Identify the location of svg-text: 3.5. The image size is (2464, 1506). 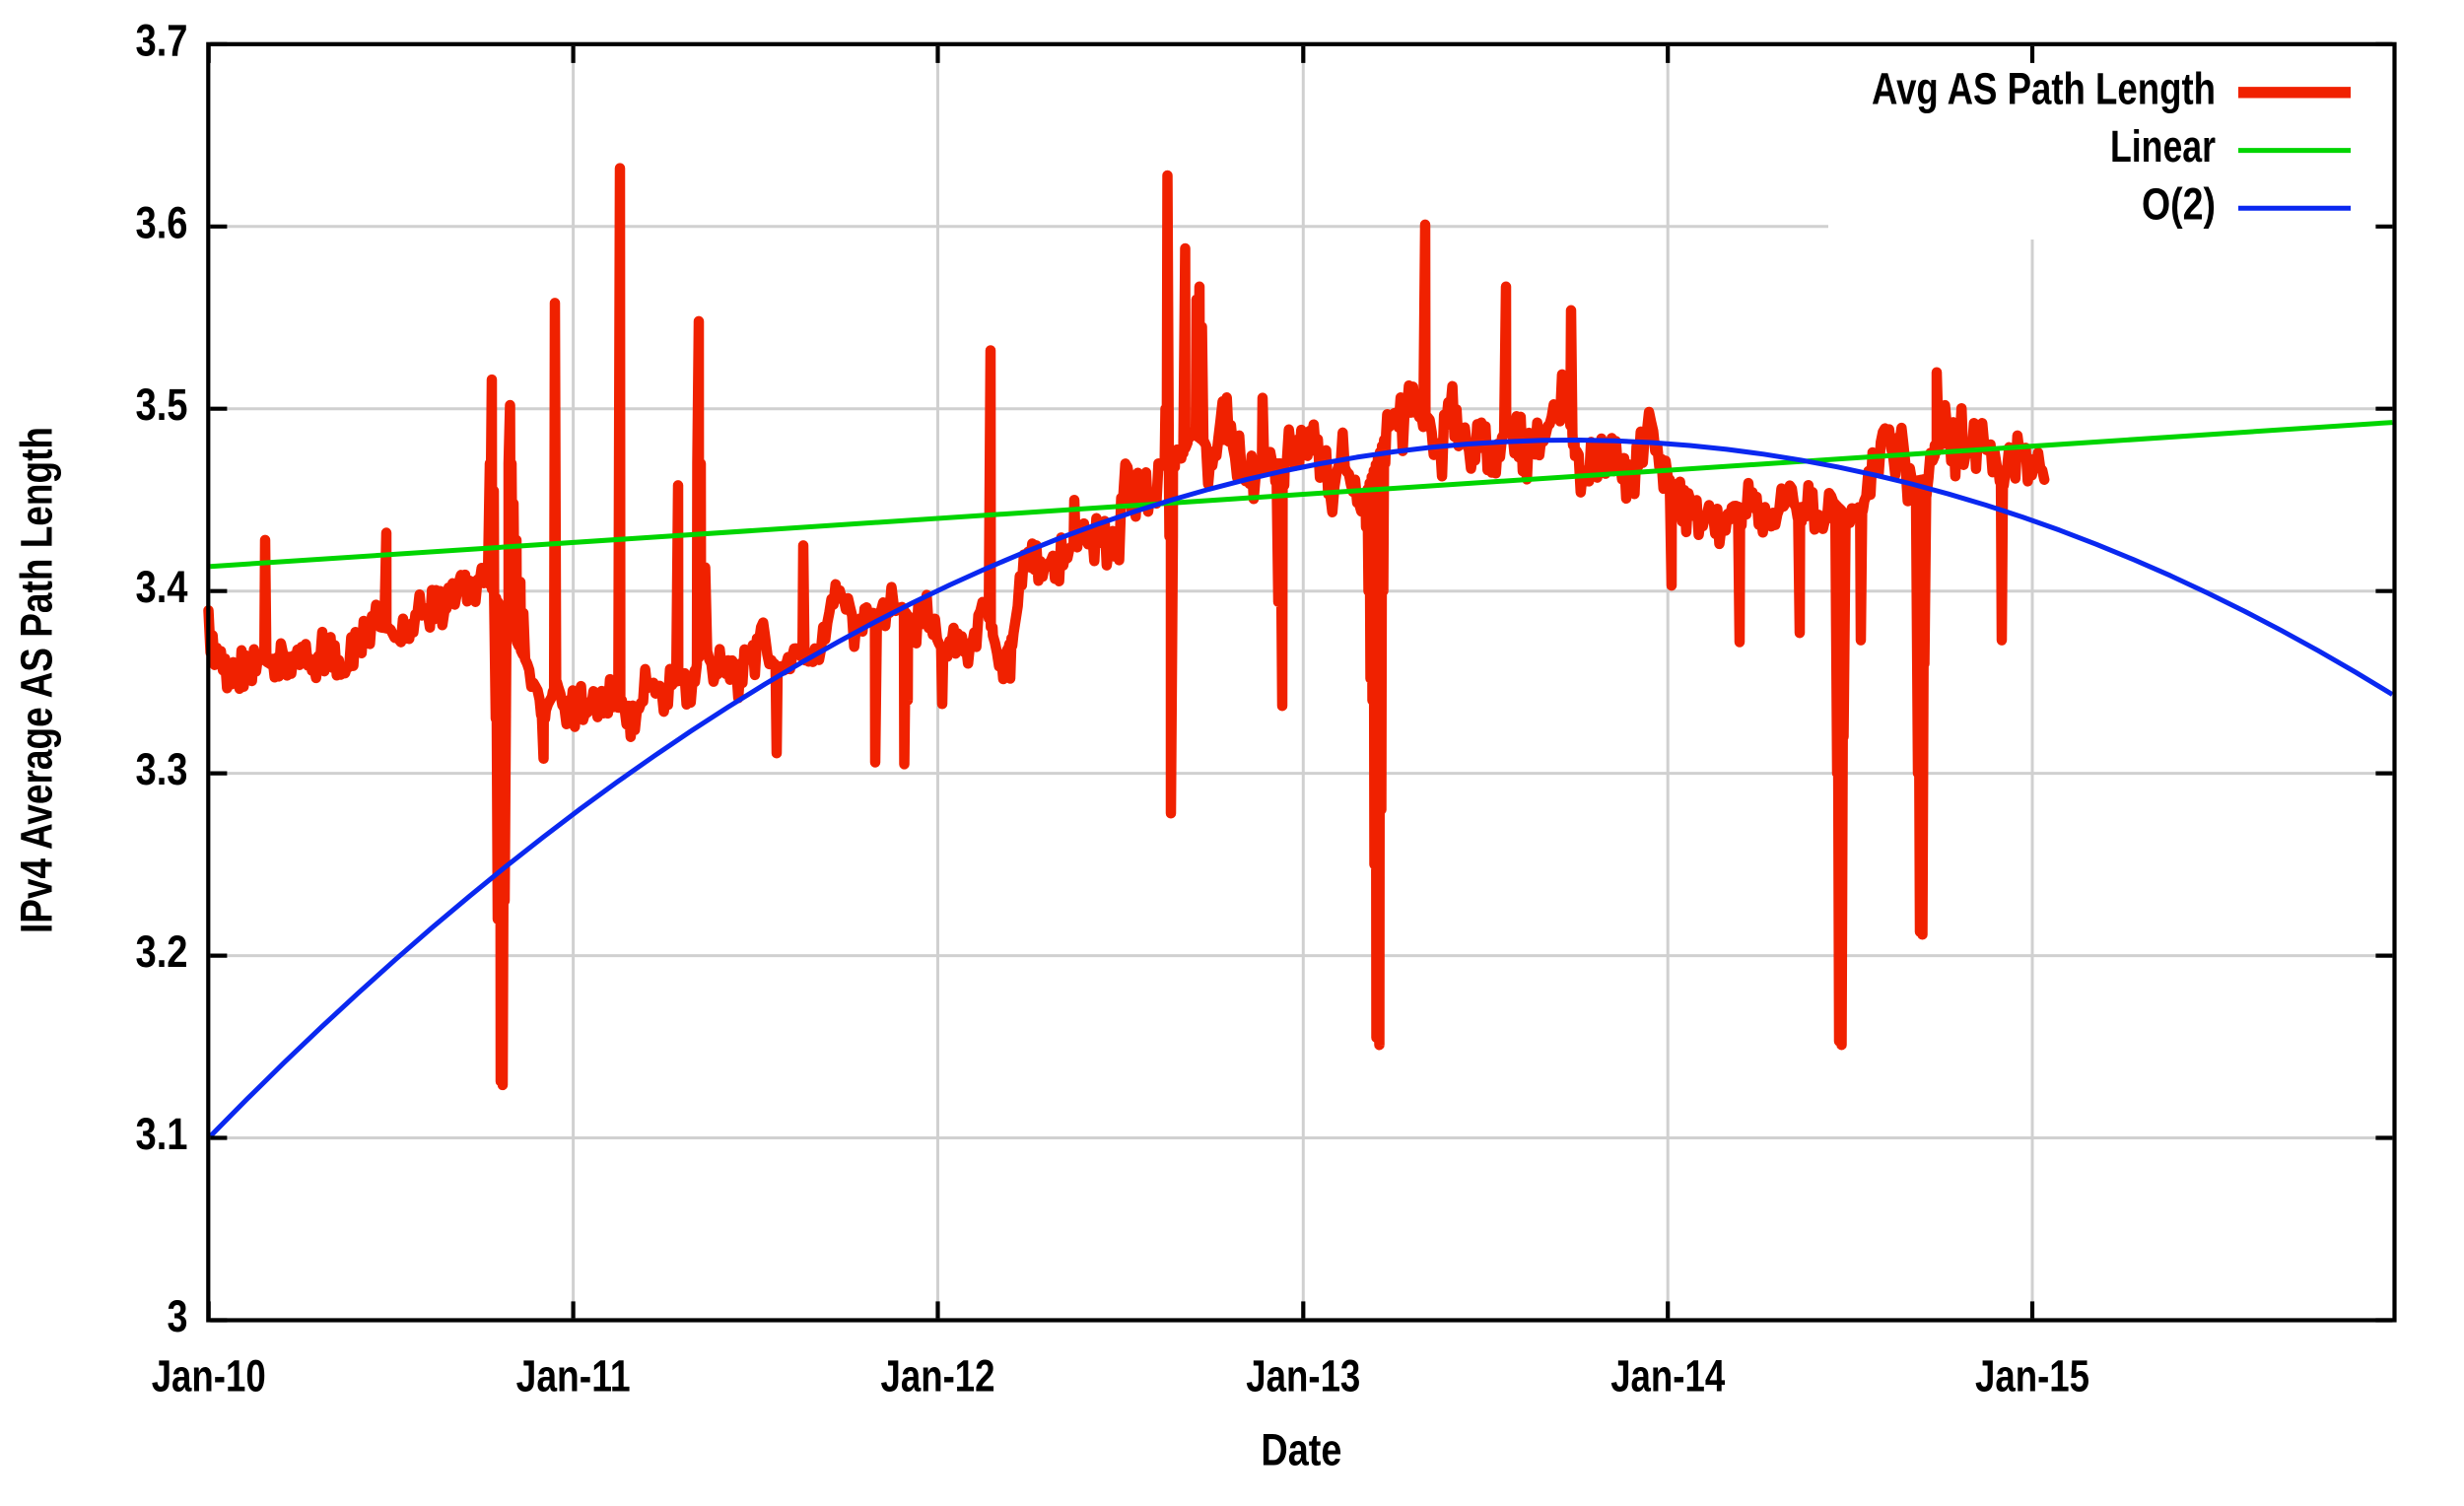
(162, 404).